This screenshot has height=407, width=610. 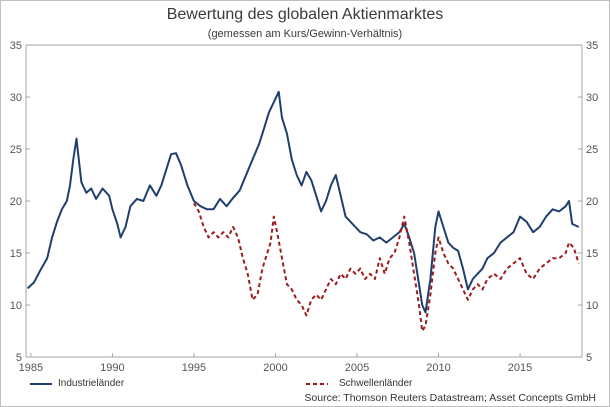 What do you see at coordinates (376, 383) in the screenshot?
I see `legend-label-schwellenlaender: Schwellenländer` at bounding box center [376, 383].